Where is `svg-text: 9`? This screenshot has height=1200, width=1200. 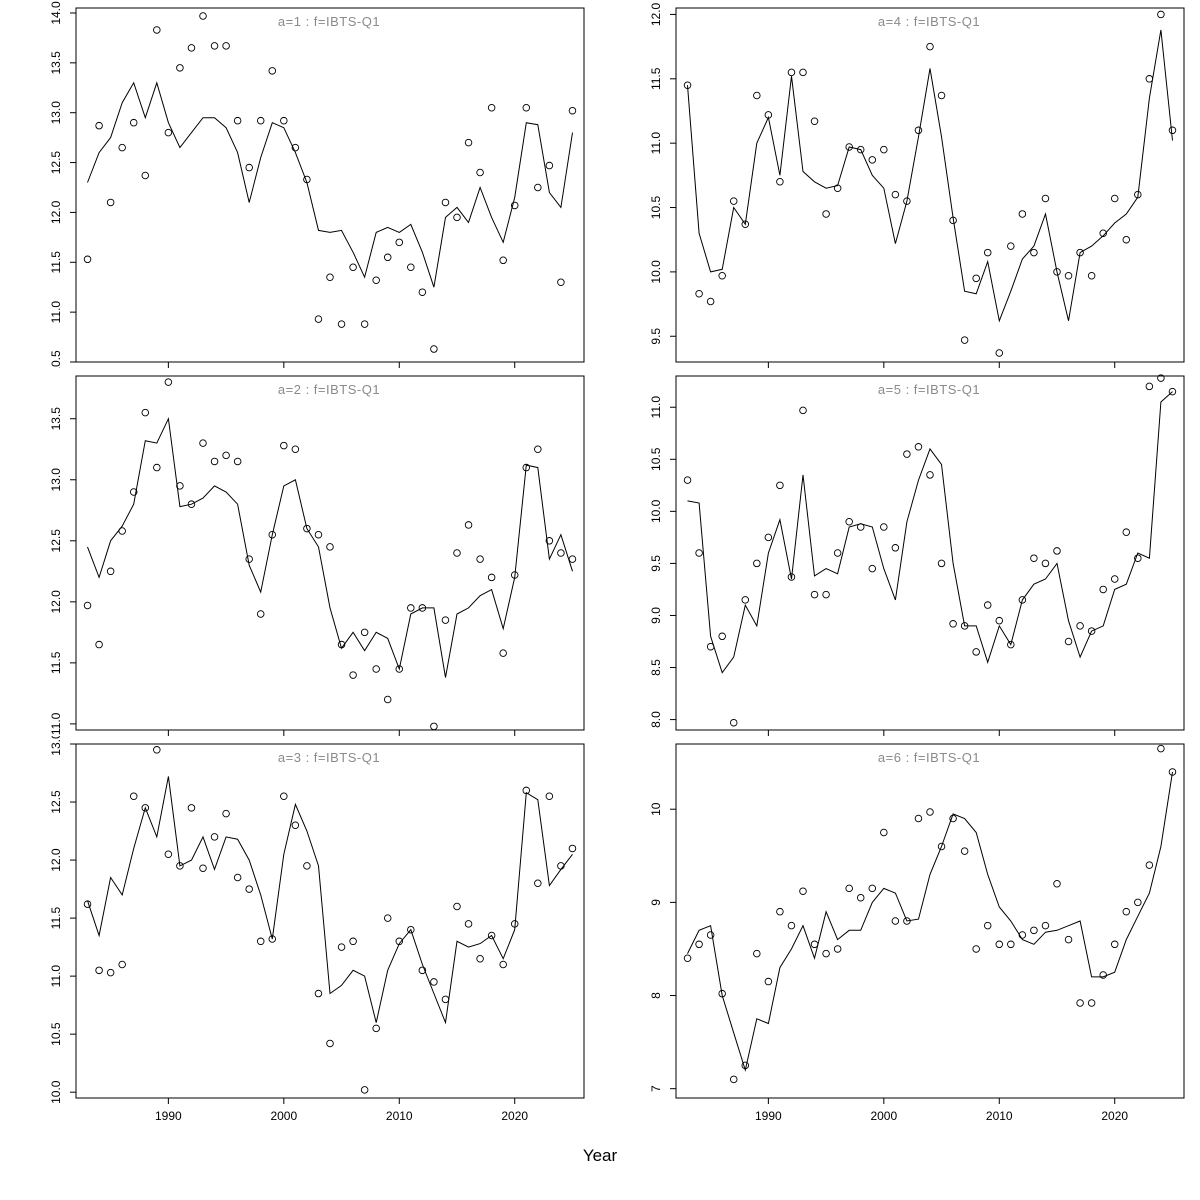
svg-text: 9 is located at coordinates (656, 902).